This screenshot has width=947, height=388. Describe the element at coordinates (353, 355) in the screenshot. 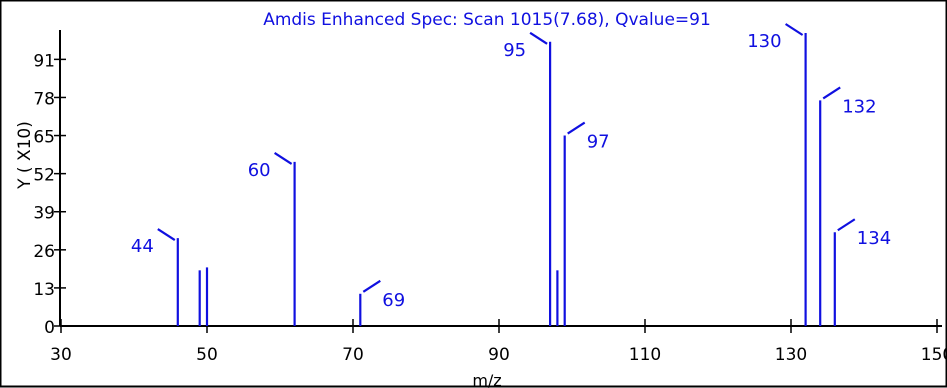

I see `x-tick-label: 70` at that location.